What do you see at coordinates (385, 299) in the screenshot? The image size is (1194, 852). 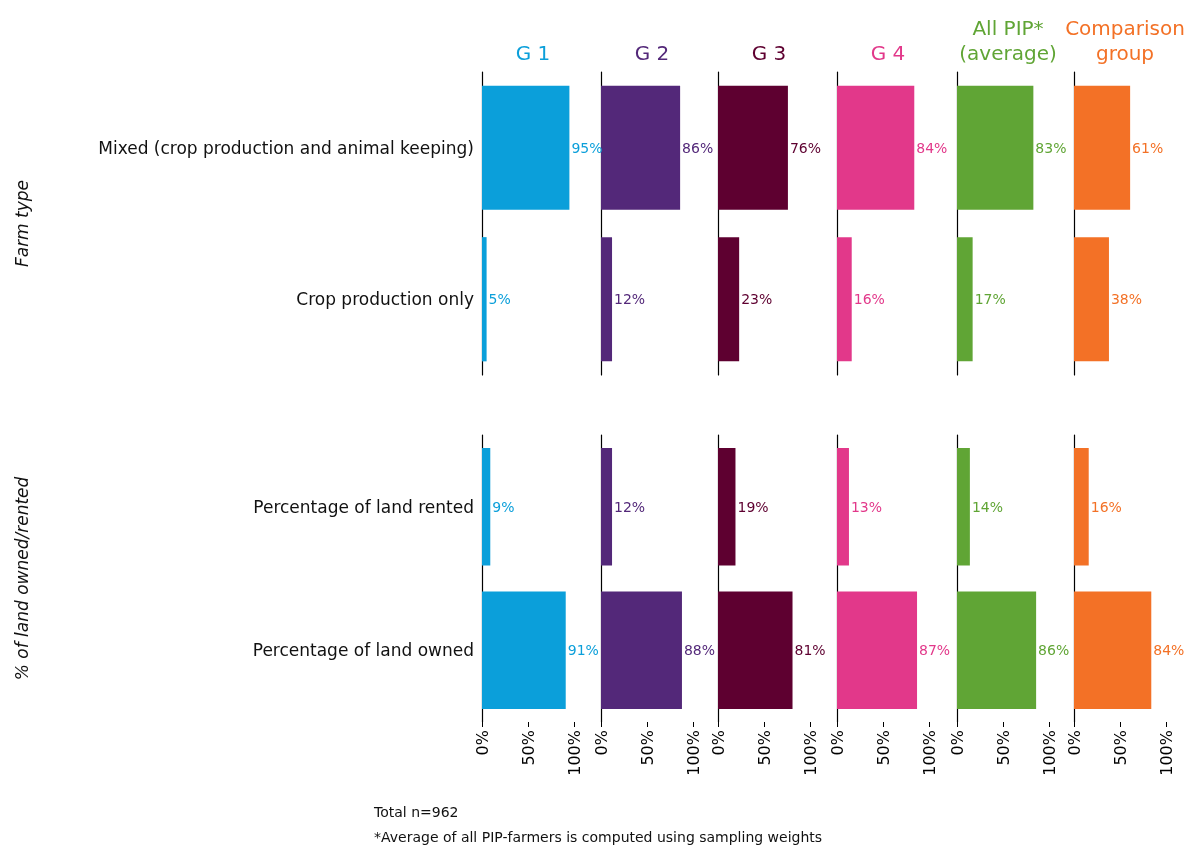 I see `y-tick-label: Crop production only` at bounding box center [385, 299].